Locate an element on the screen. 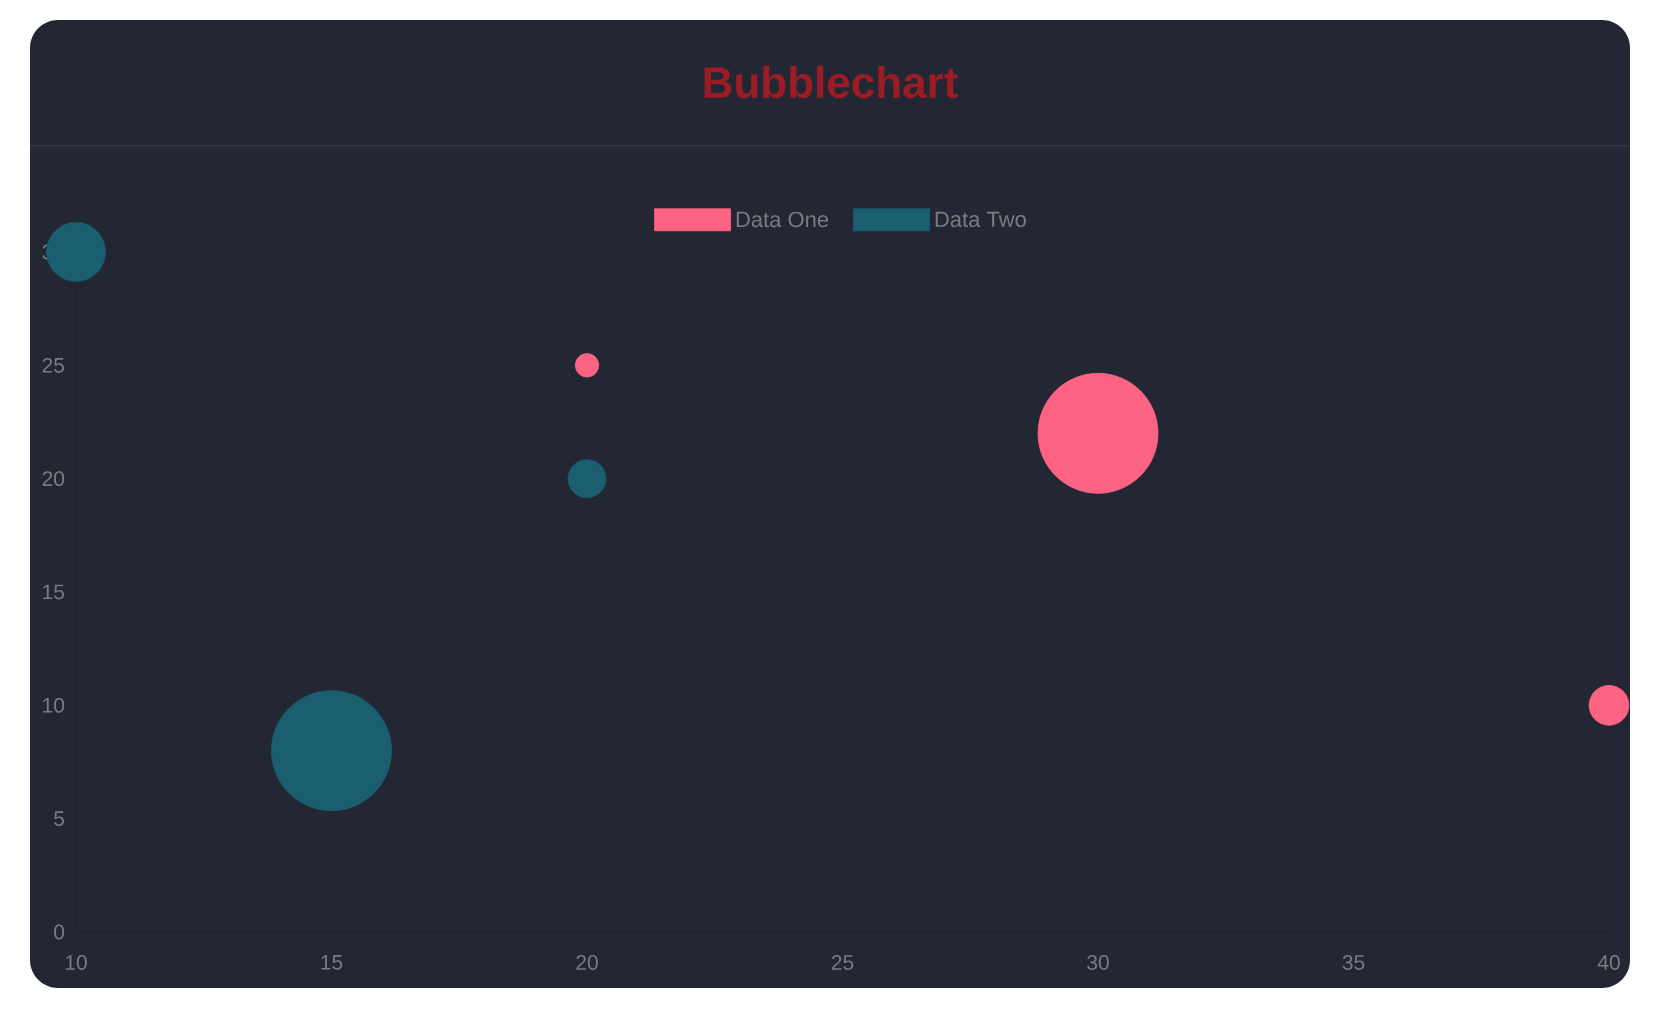 Image resolution: width=1662 pixels, height=1016 pixels. x-tick-label: 10 is located at coordinates (76, 962).